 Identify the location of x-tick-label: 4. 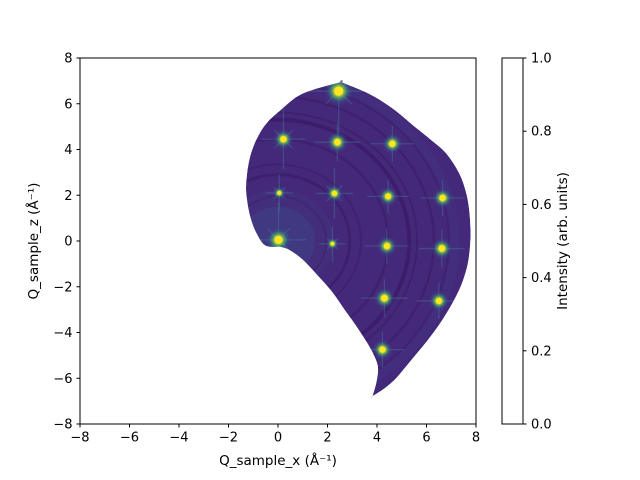
(377, 438).